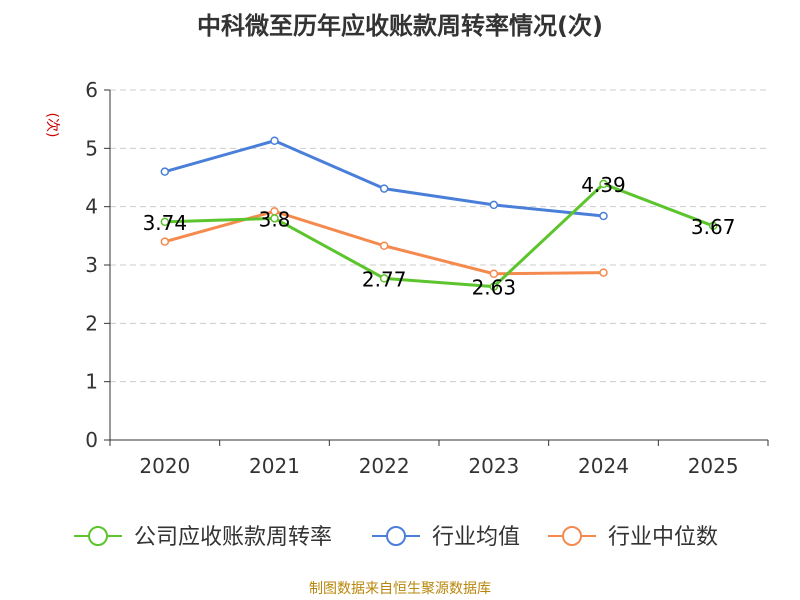 The width and height of the screenshot is (800, 600). Describe the element at coordinates (91, 323) in the screenshot. I see `y-tick-label: 2` at that location.